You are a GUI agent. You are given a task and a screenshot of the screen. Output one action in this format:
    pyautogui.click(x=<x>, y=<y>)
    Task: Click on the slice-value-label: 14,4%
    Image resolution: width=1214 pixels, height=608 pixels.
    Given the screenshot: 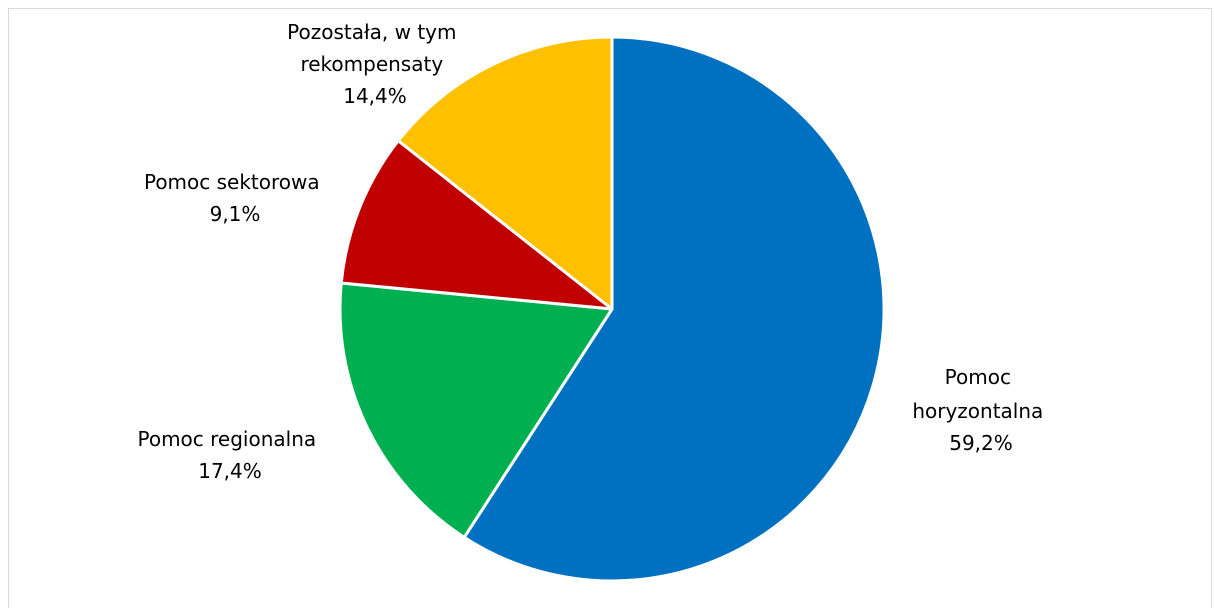 What is the action you would take?
    pyautogui.click(x=375, y=96)
    